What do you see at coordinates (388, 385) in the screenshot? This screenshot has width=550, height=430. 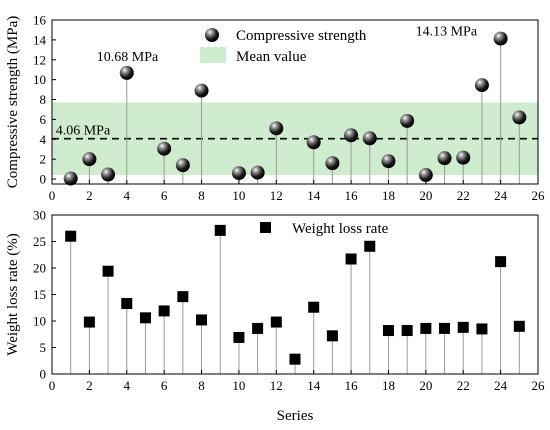 I see `bottom-x-tick-label: 18` at bounding box center [388, 385].